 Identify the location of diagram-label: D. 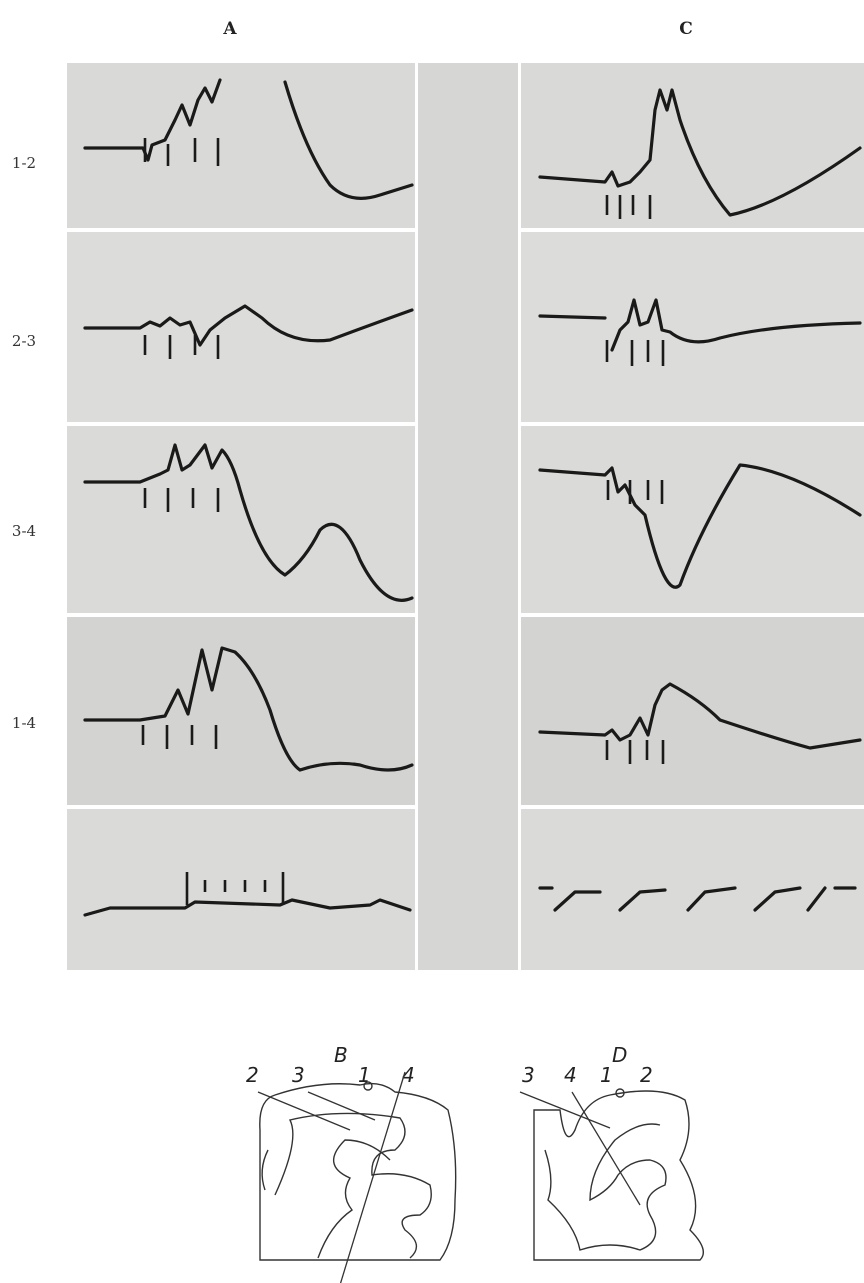
(619, 1055).